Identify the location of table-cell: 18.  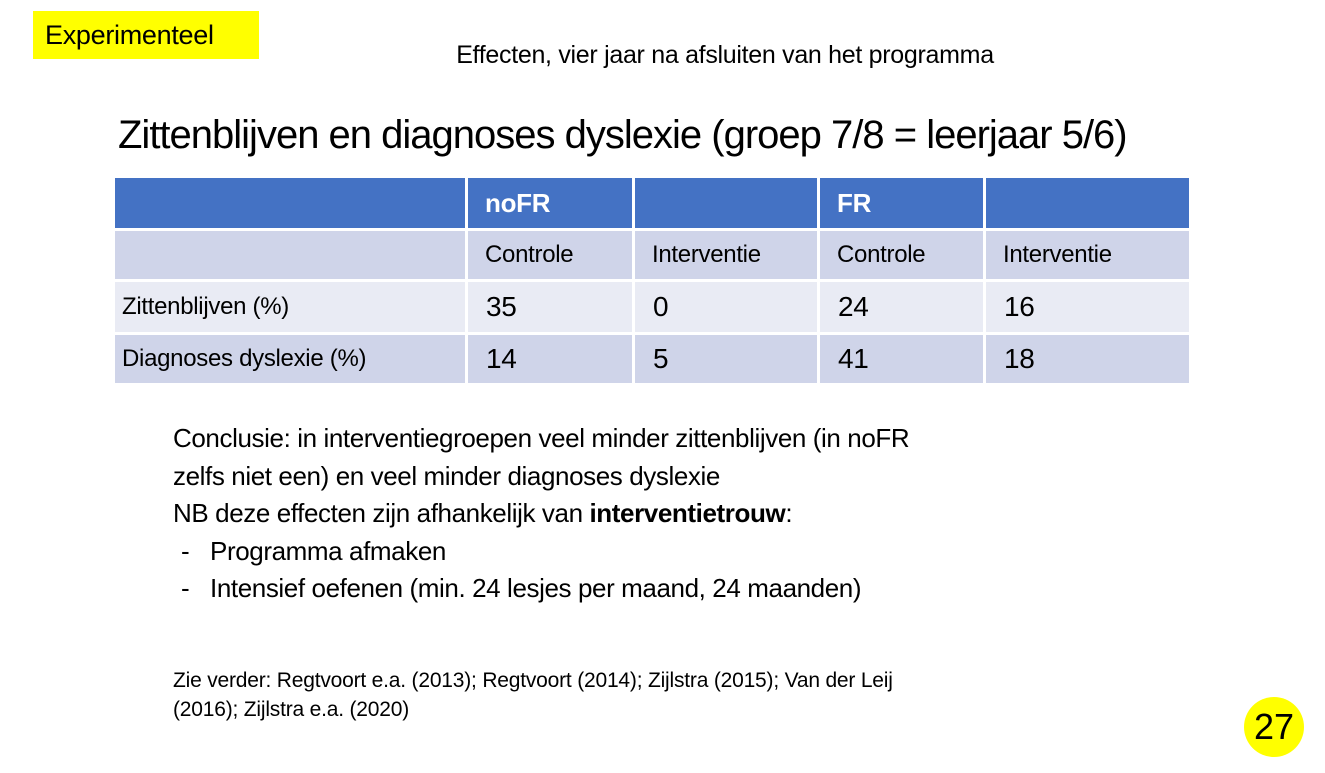
(1087, 359).